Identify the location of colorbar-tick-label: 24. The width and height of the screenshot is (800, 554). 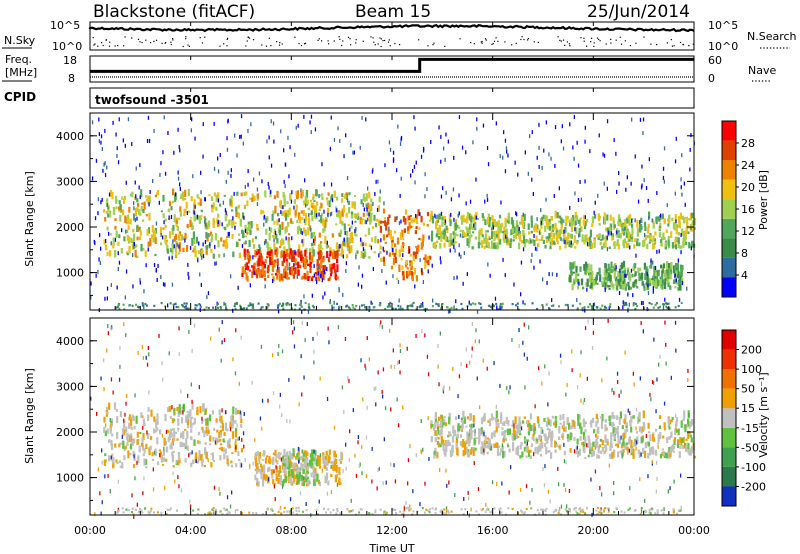
(748, 165).